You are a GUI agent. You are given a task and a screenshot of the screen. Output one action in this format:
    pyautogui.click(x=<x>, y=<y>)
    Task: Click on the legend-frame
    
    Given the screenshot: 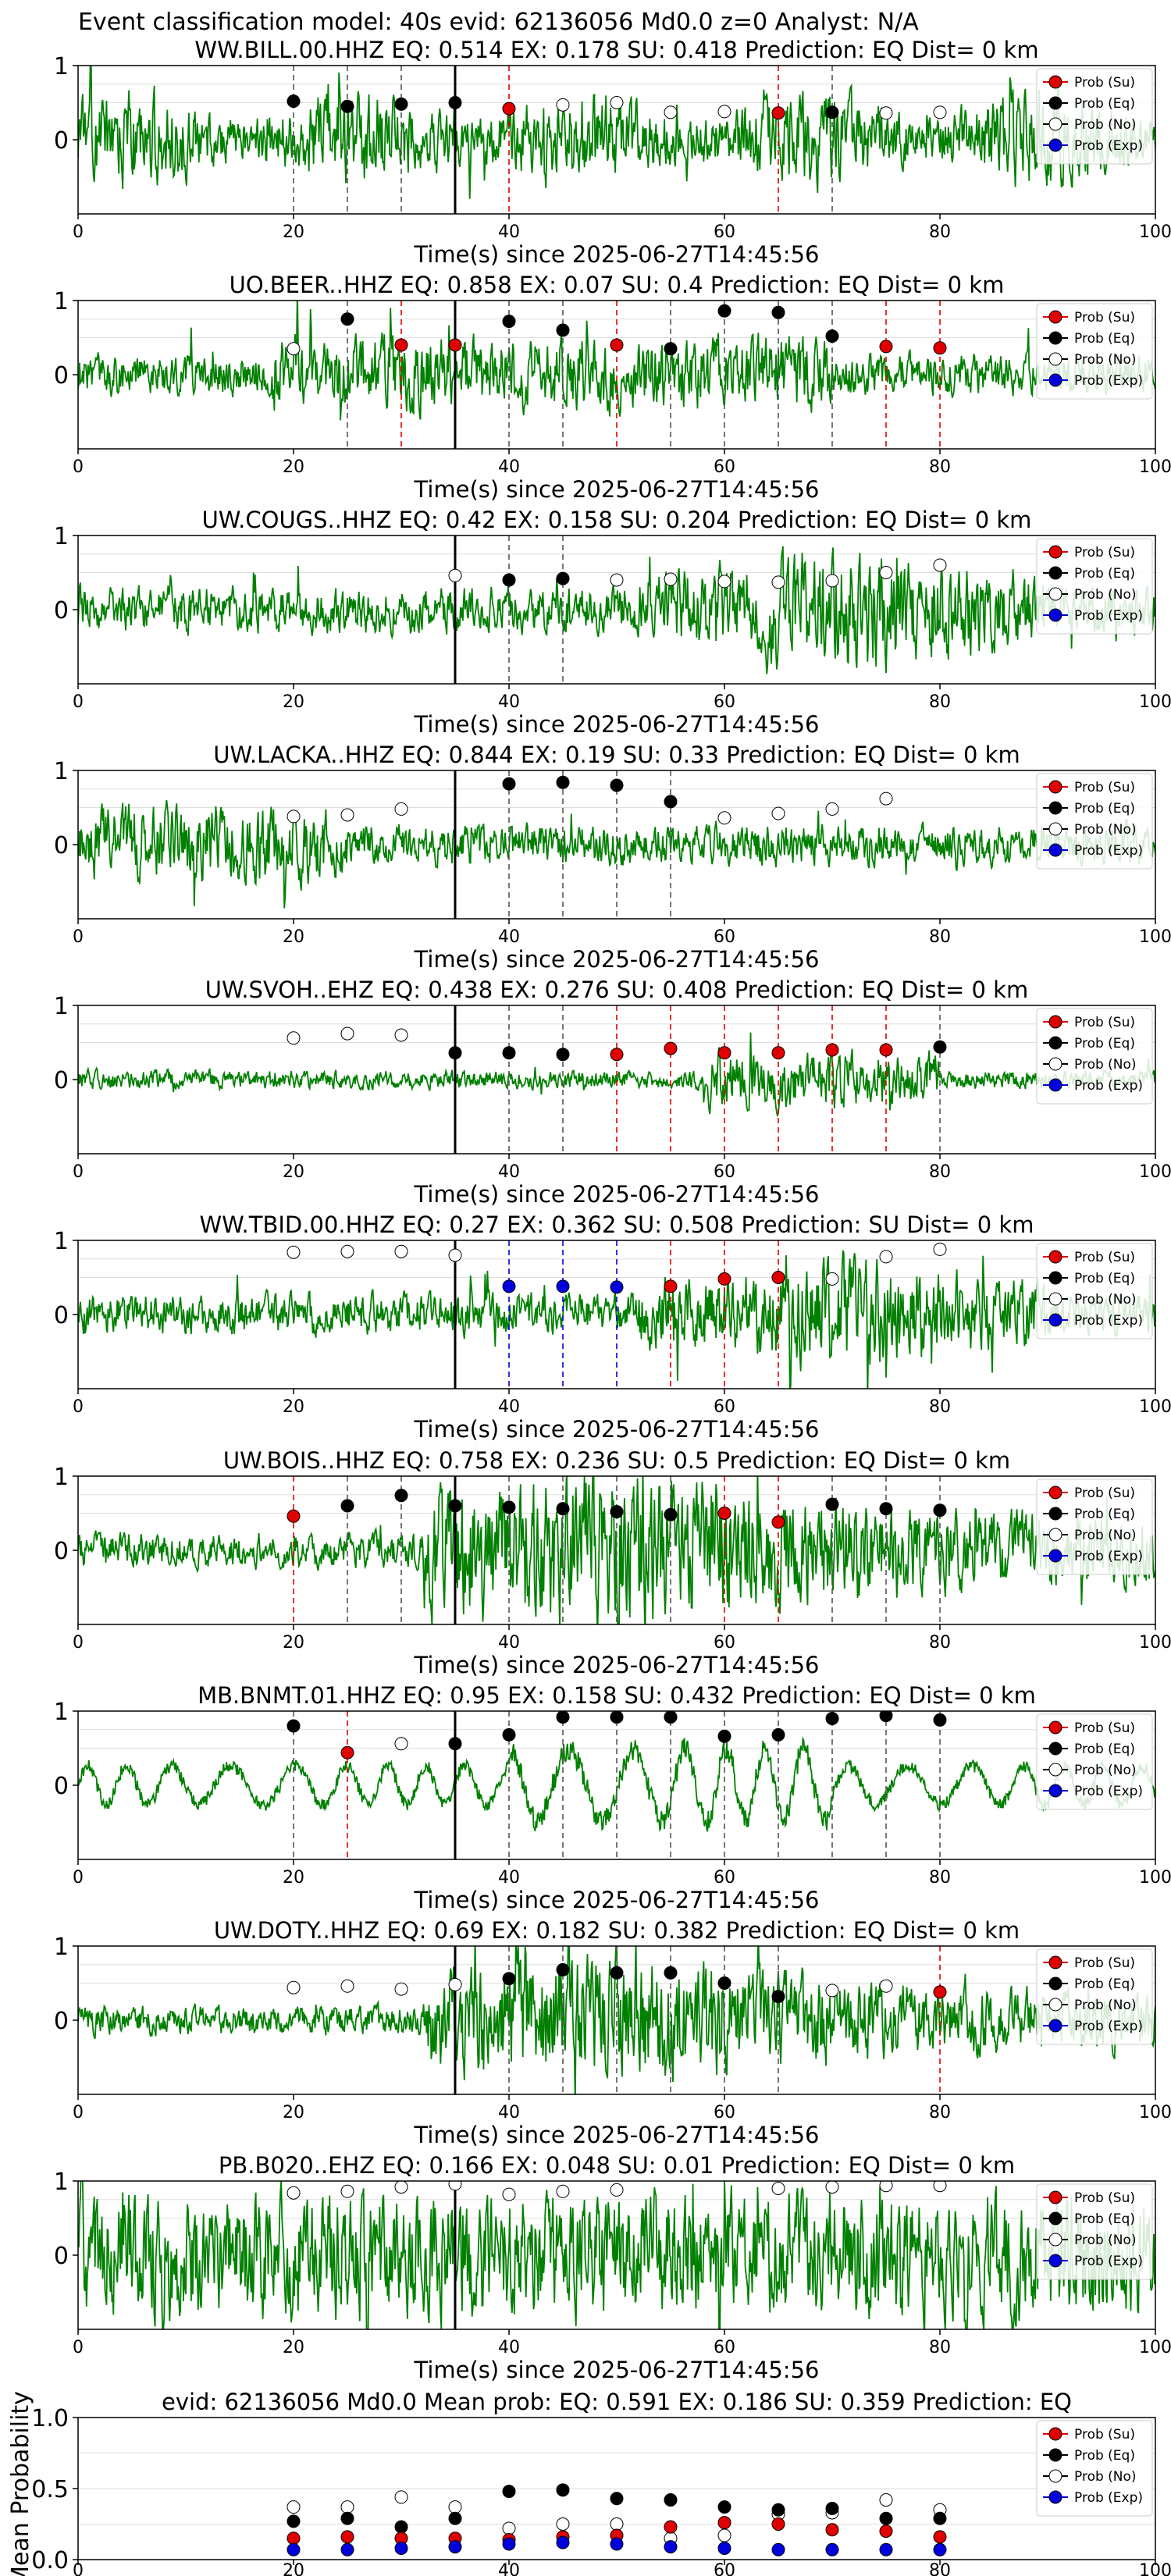 What is the action you would take?
    pyautogui.click(x=1094, y=1291)
    